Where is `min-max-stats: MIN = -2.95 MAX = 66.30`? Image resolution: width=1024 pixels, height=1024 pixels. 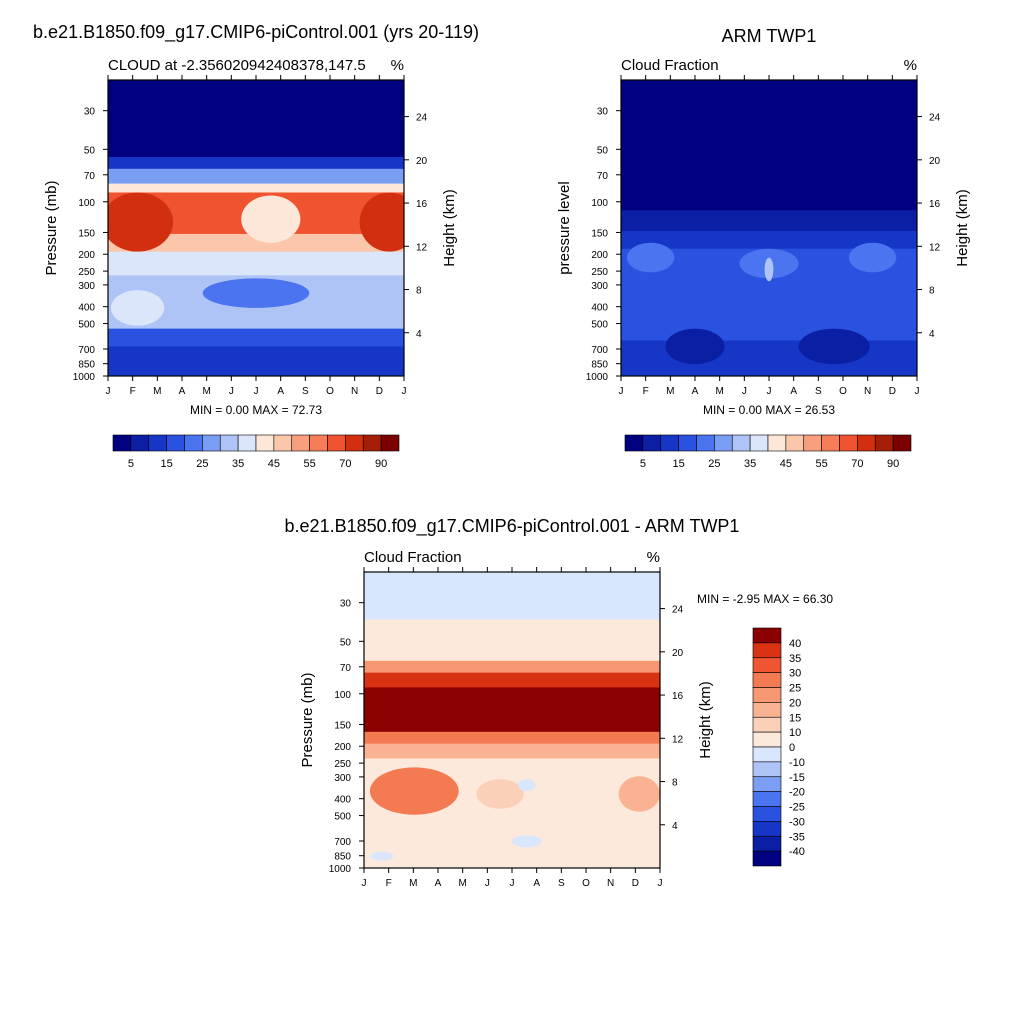 min-max-stats: MIN = -2.95 MAX = 66.30 is located at coordinates (765, 599).